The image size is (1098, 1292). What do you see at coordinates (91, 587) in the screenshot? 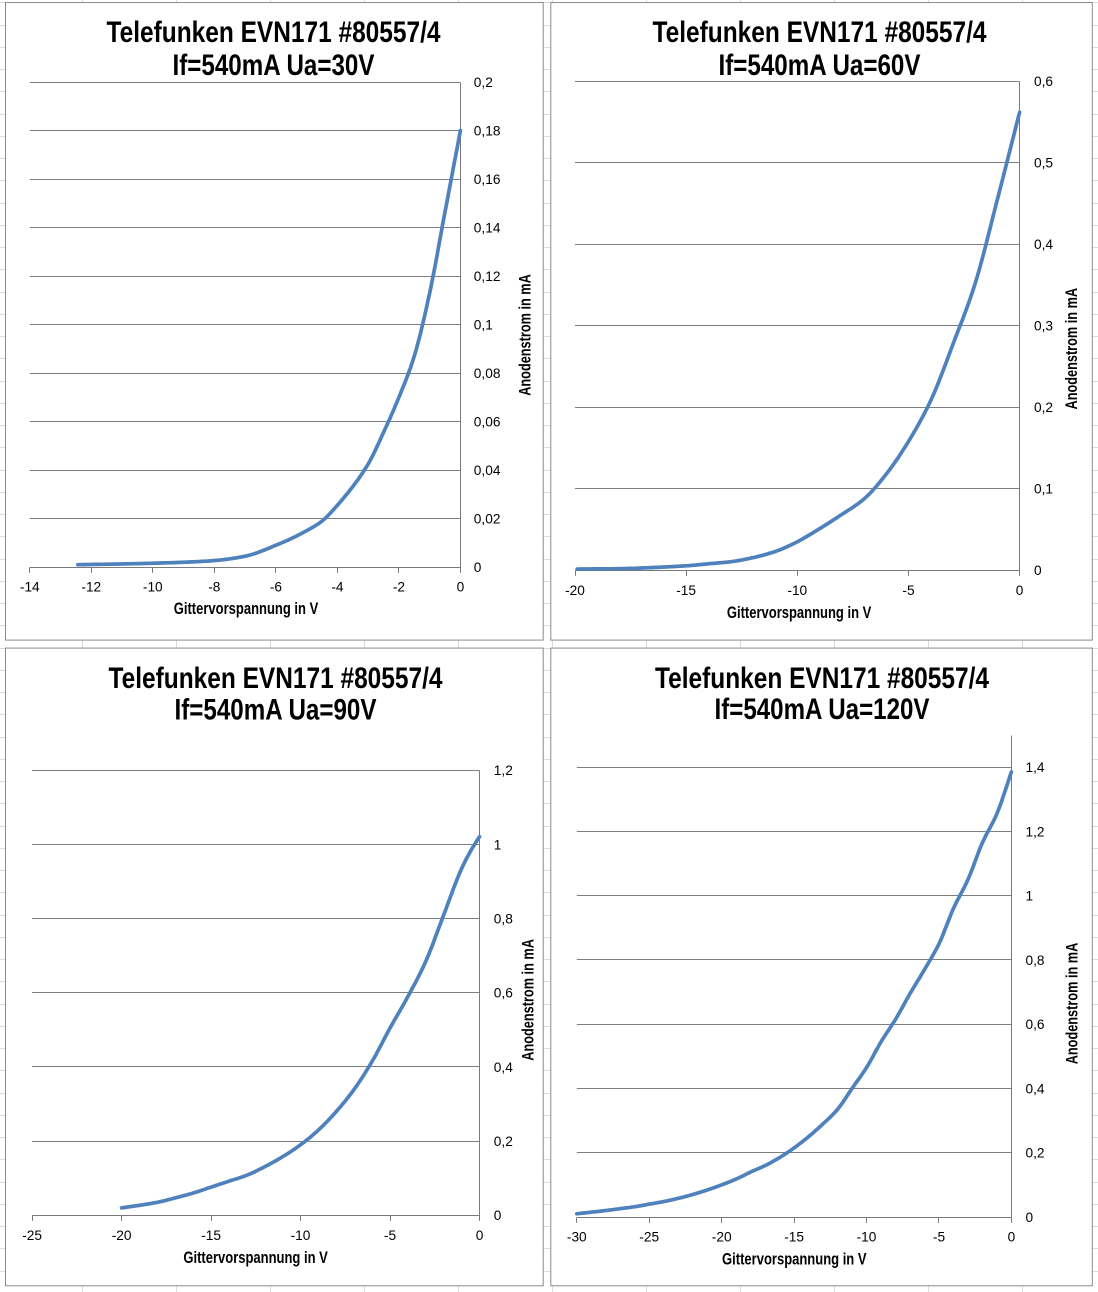
I see `svg-text: -12` at bounding box center [91, 587].